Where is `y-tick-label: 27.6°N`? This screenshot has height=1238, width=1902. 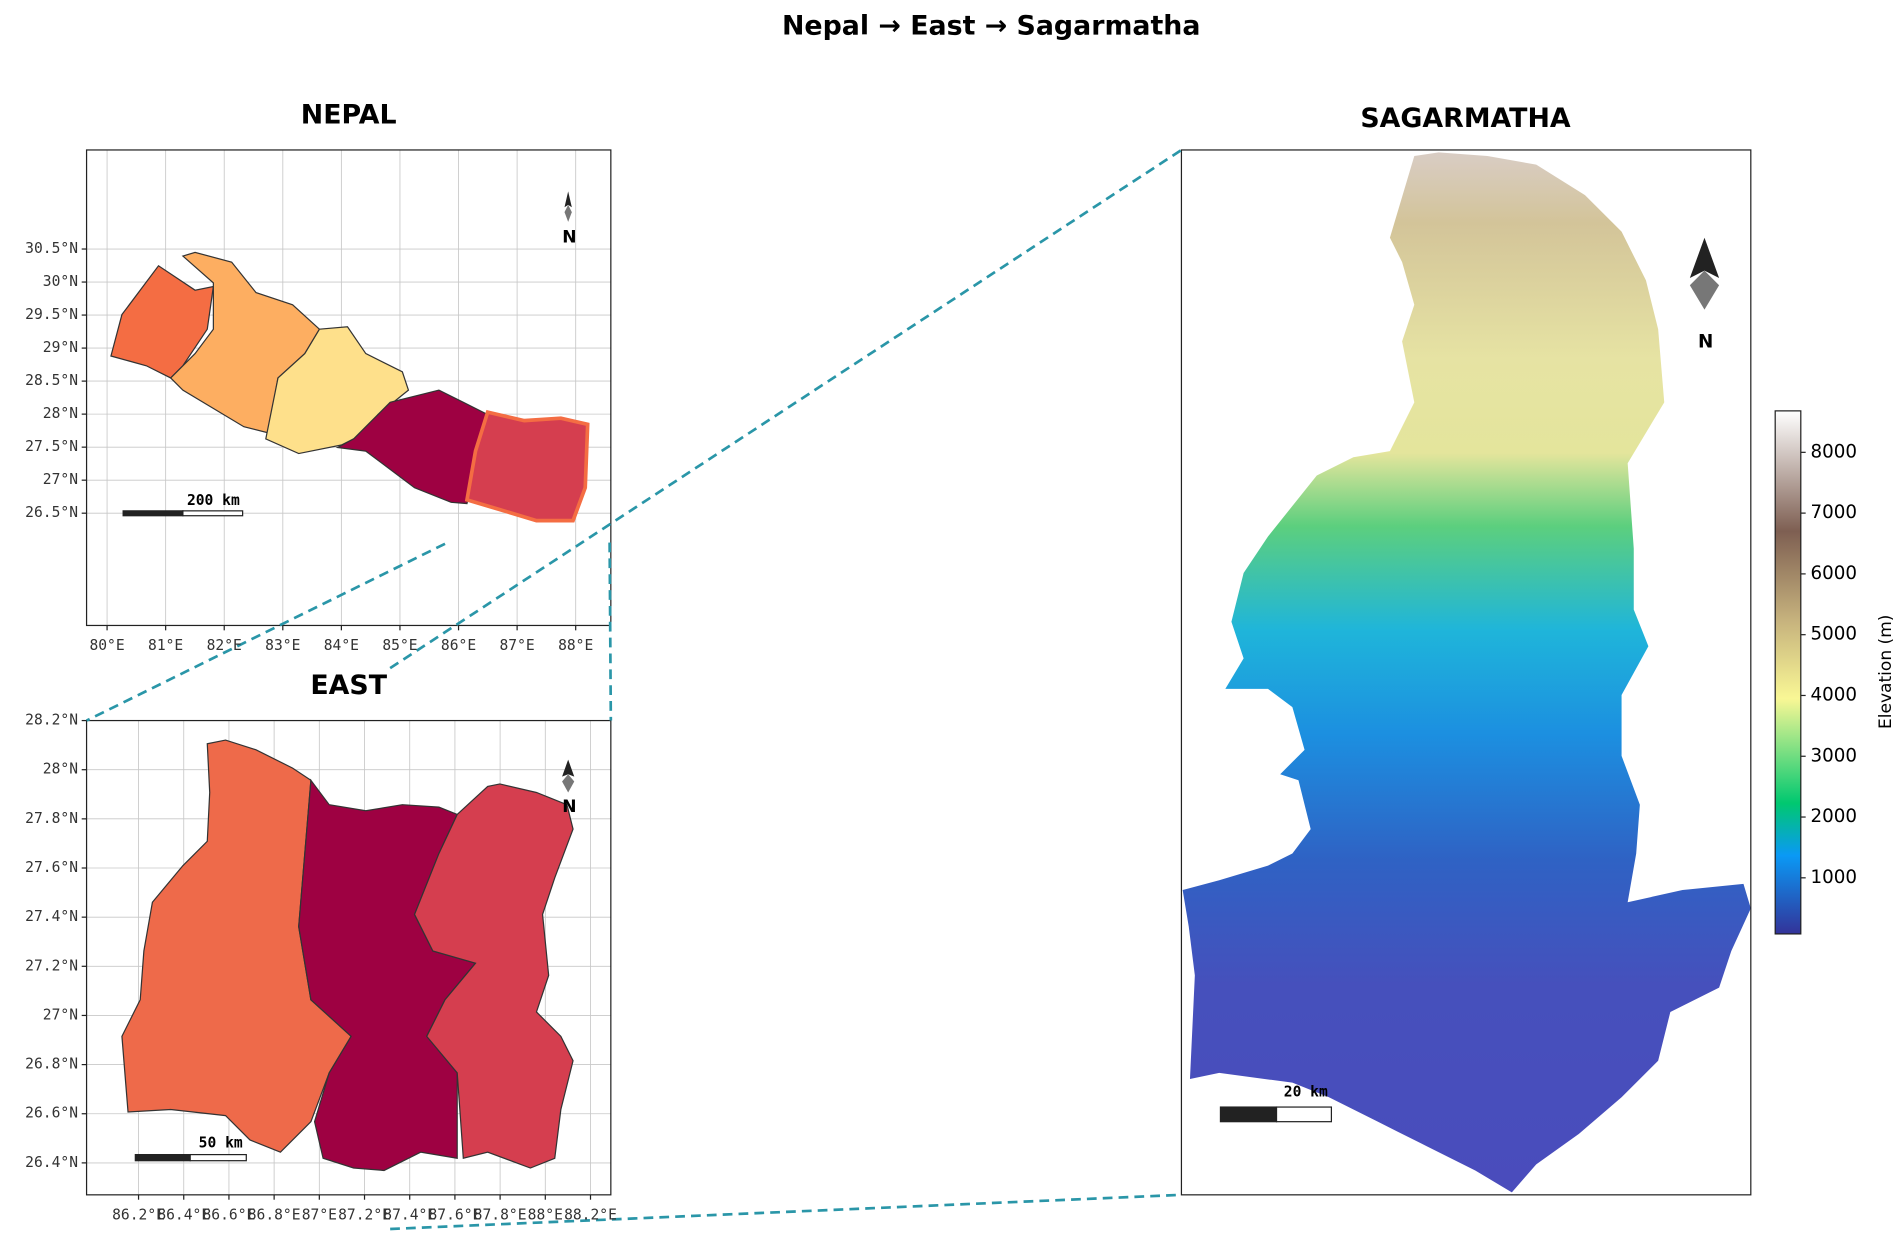 y-tick-label: 27.6°N is located at coordinates (51, 867).